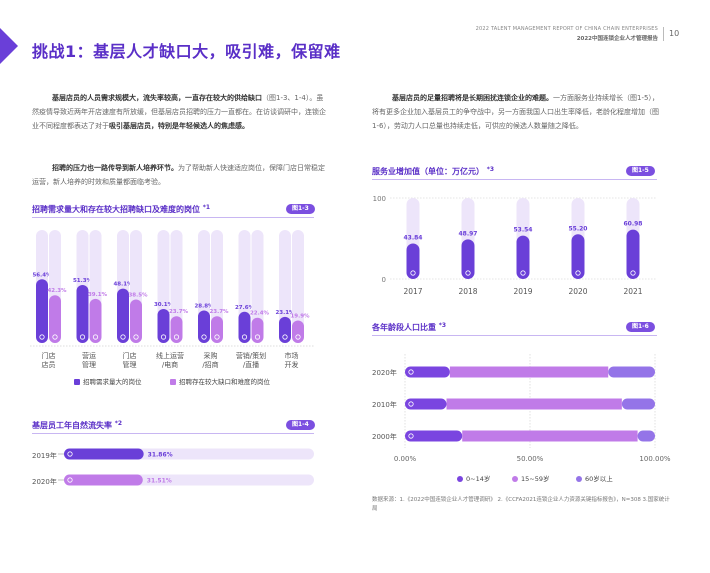  Describe the element at coordinates (535, 478) in the screenshot. I see `fig16-legend-label-1: 15~59岁` at that location.